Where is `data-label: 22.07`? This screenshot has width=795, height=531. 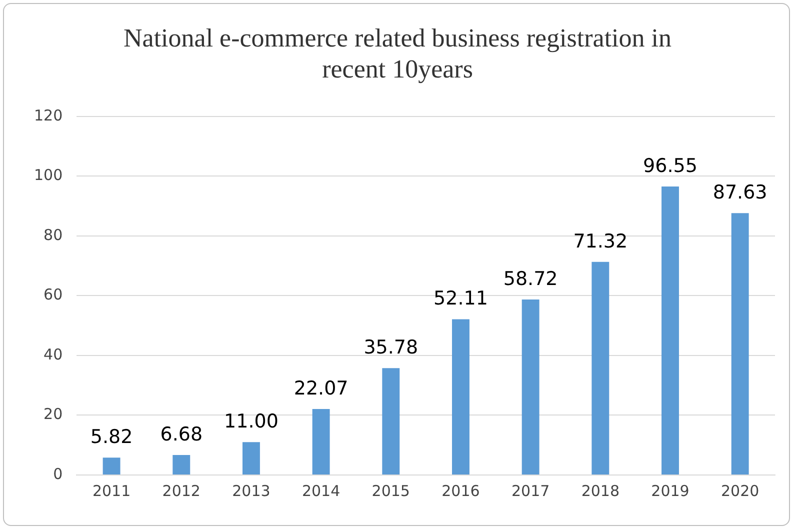
data-label: 22.07 is located at coordinates (321, 388).